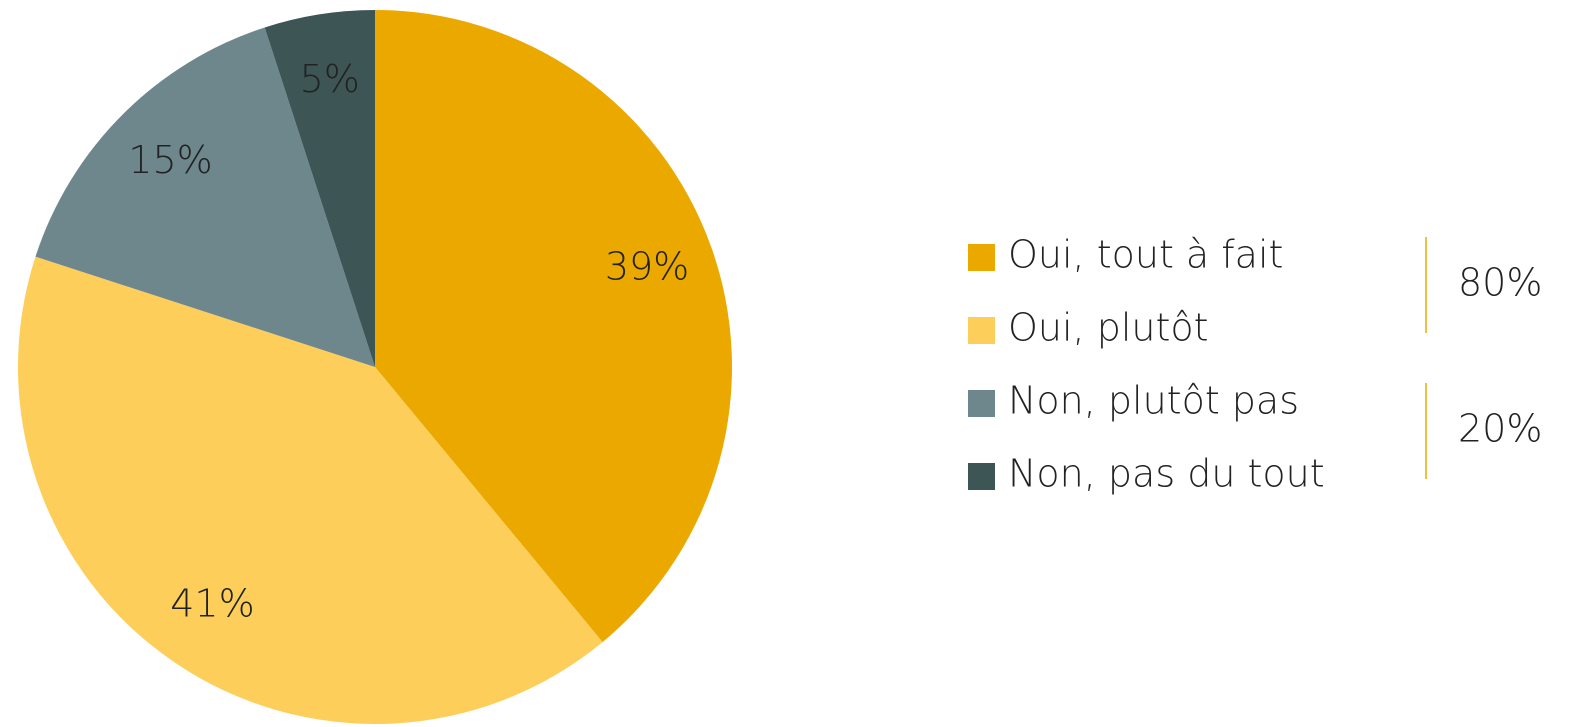 The height and width of the screenshot is (727, 1581). Describe the element at coordinates (1500, 283) in the screenshot. I see `group-total: 80%` at that location.